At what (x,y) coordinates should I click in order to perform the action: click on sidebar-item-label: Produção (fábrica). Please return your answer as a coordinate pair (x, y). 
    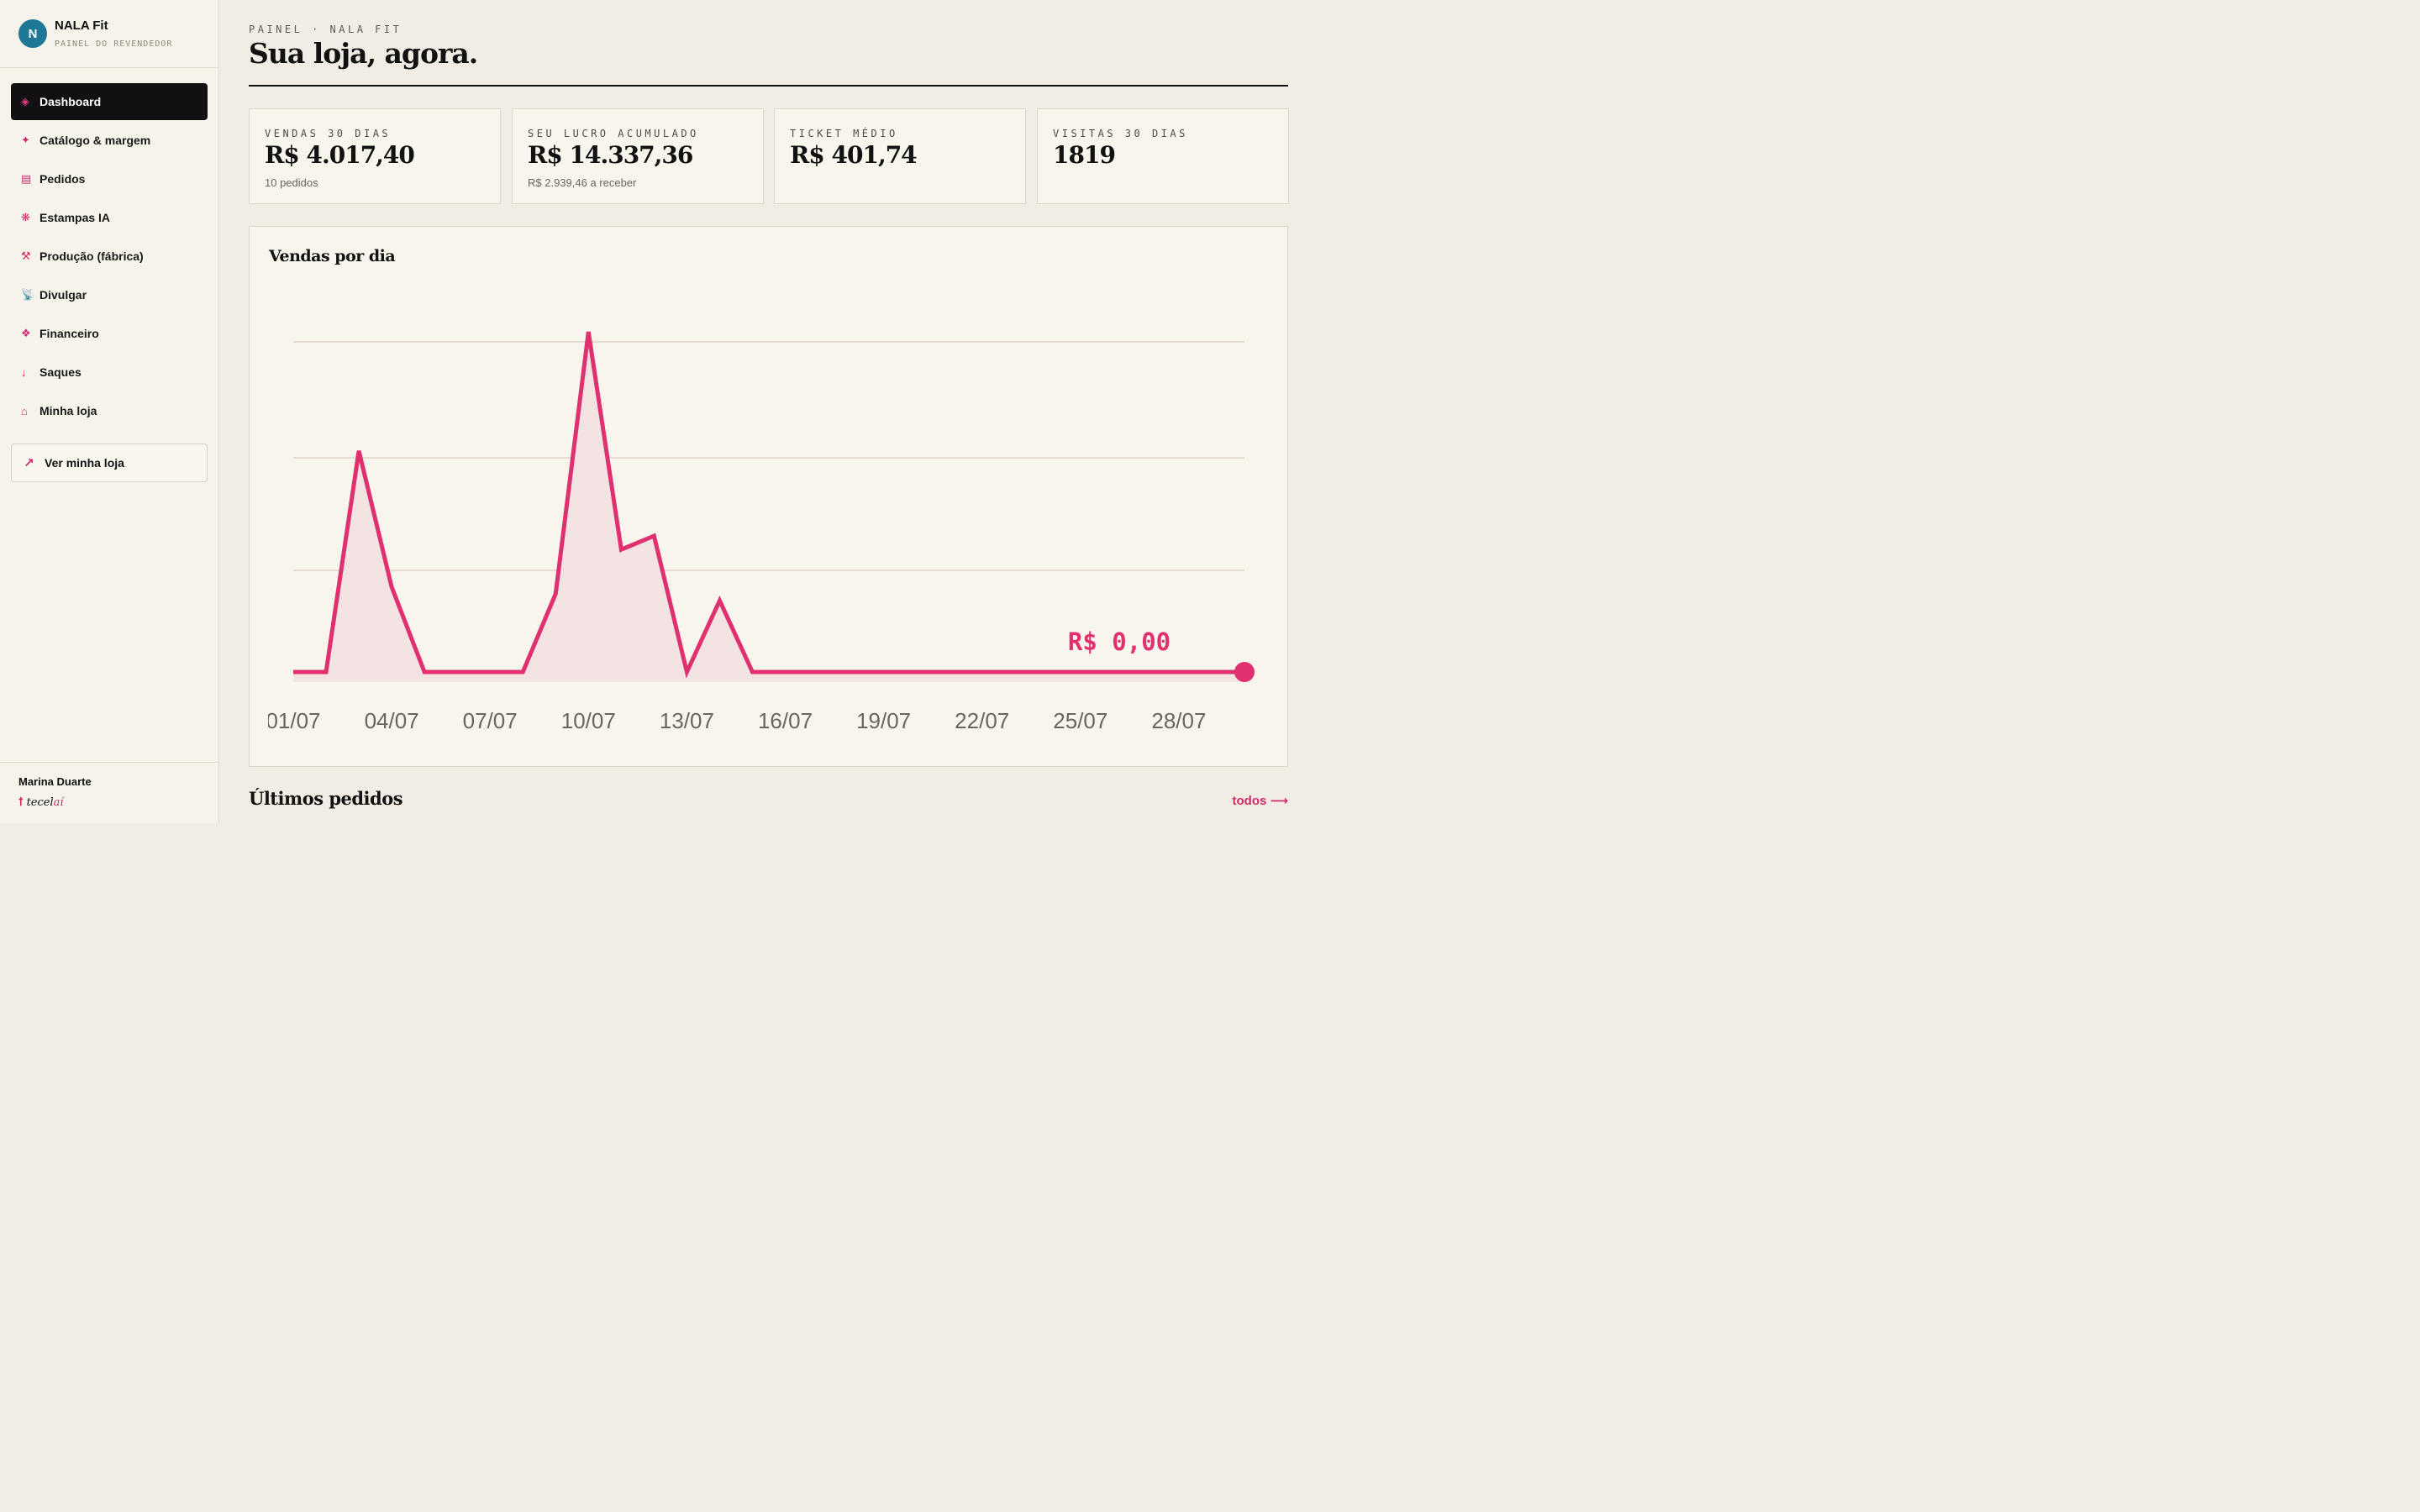
    Looking at the image, I should click on (92, 256).